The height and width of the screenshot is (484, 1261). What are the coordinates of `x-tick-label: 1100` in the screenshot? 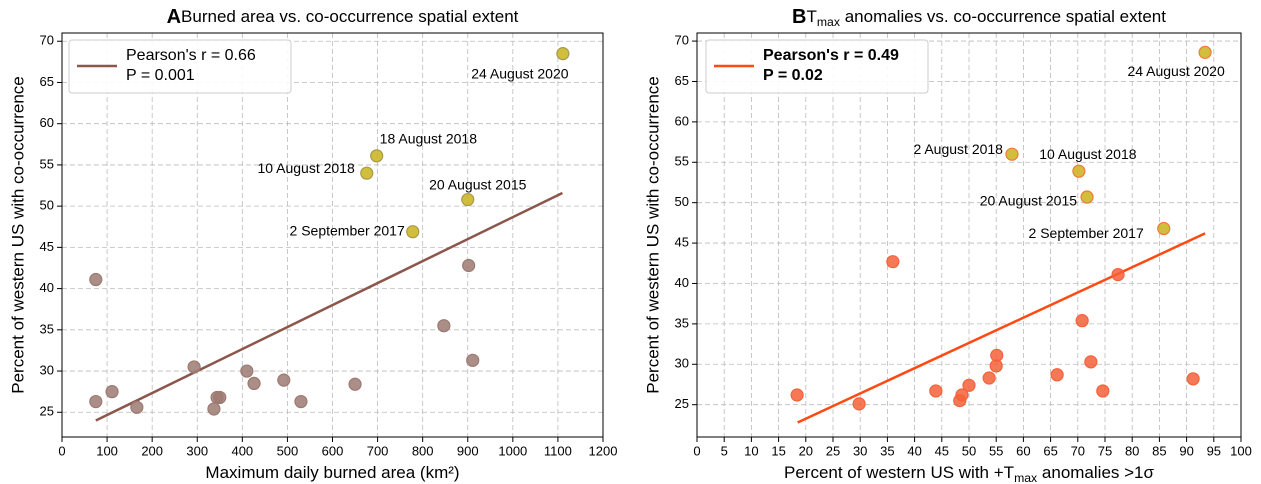 It's located at (558, 450).